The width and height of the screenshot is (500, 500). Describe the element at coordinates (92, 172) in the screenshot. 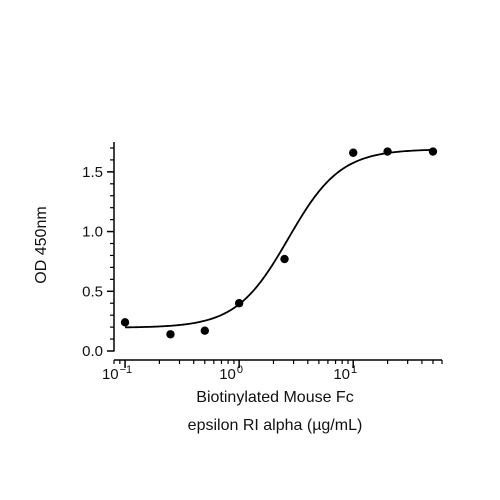

I see `y-tick-label: 1.5` at that location.